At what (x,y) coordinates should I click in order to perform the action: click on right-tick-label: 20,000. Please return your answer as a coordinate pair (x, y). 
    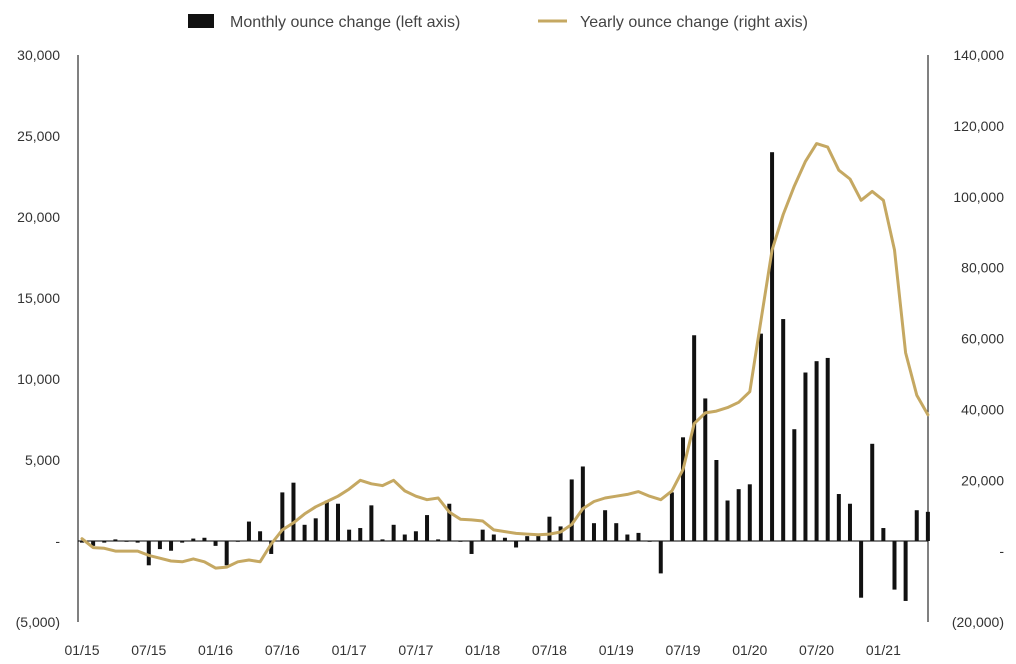
    Looking at the image, I should click on (982, 480).